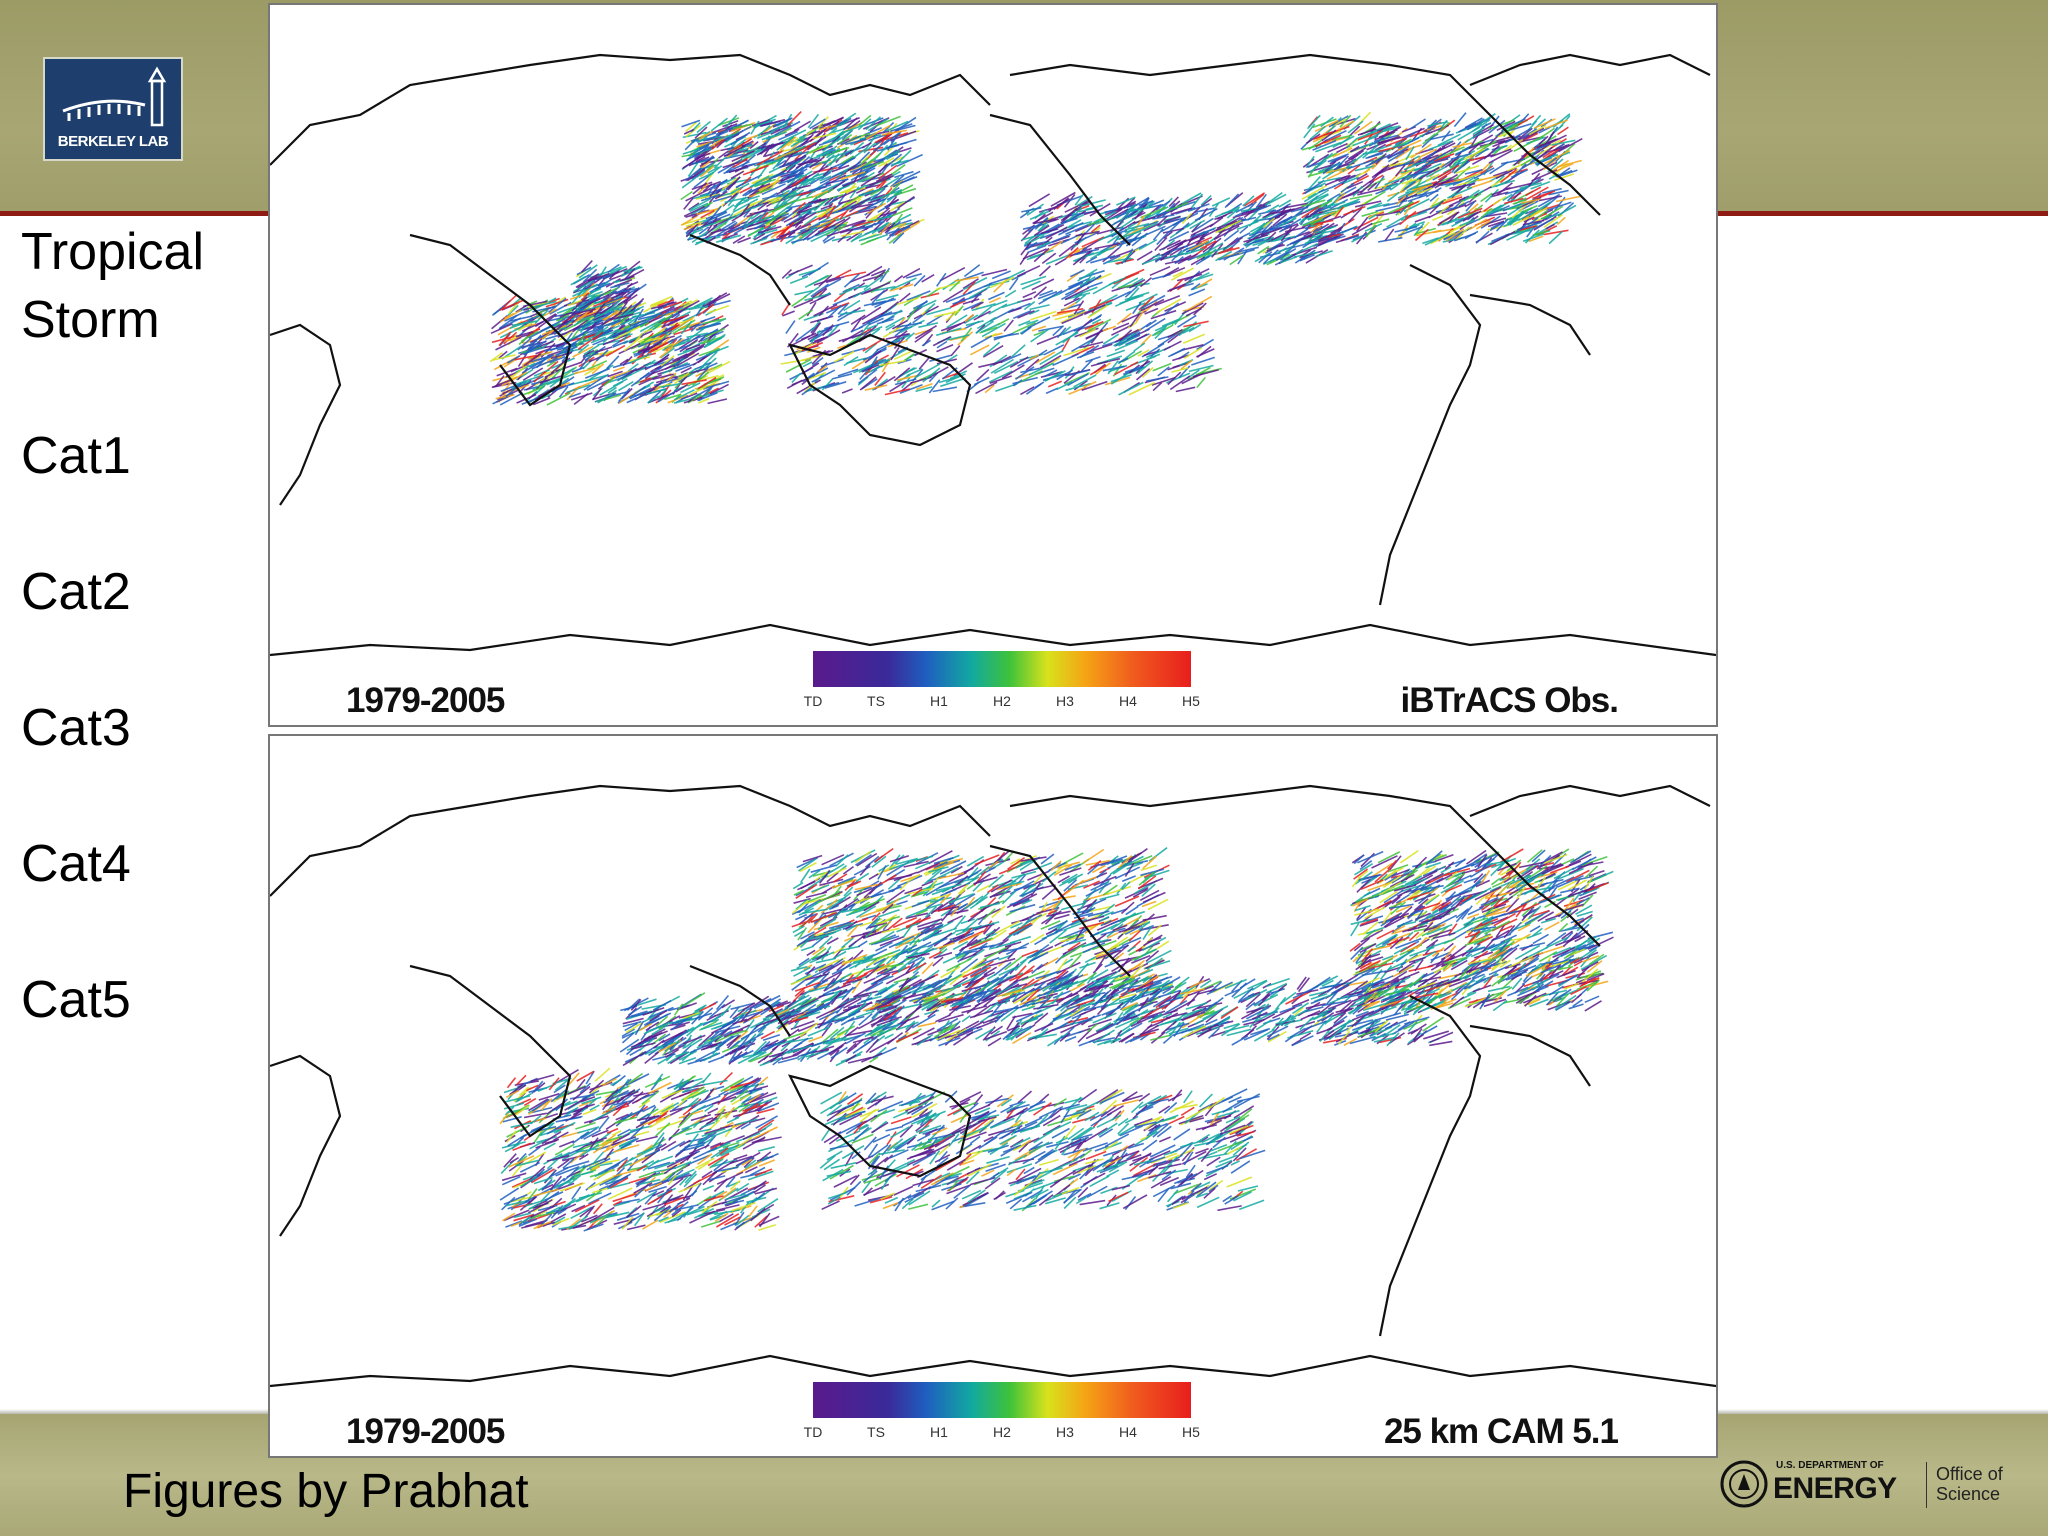  I want to click on tick-label: TS, so click(876, 701).